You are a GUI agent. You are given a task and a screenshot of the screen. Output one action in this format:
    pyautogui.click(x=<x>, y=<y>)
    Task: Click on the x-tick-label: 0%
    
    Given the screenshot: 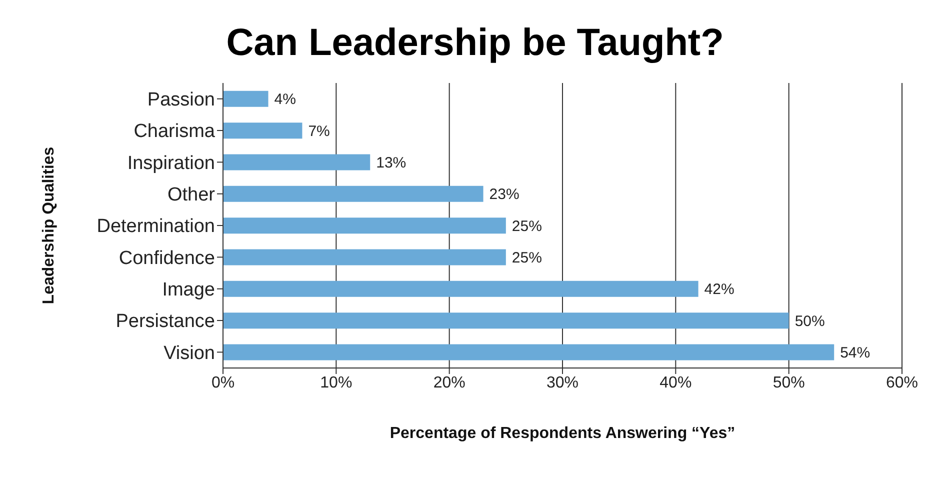 What is the action you would take?
    pyautogui.click(x=223, y=383)
    